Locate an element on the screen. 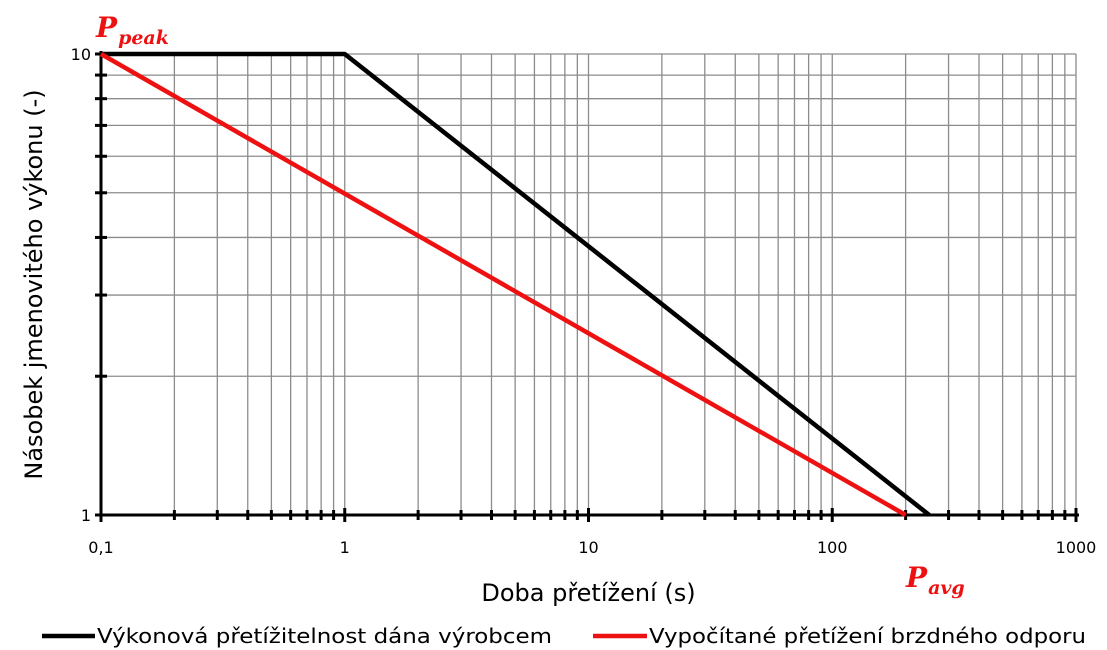 This screenshot has height=650, width=1107. y-axis-title: Násobek jmenovitého výkonu (-) is located at coordinates (34, 284).